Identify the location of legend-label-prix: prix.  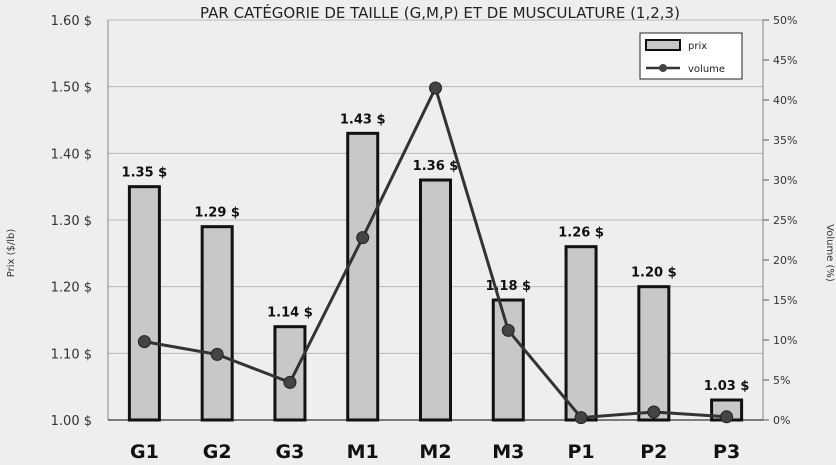
(697, 46).